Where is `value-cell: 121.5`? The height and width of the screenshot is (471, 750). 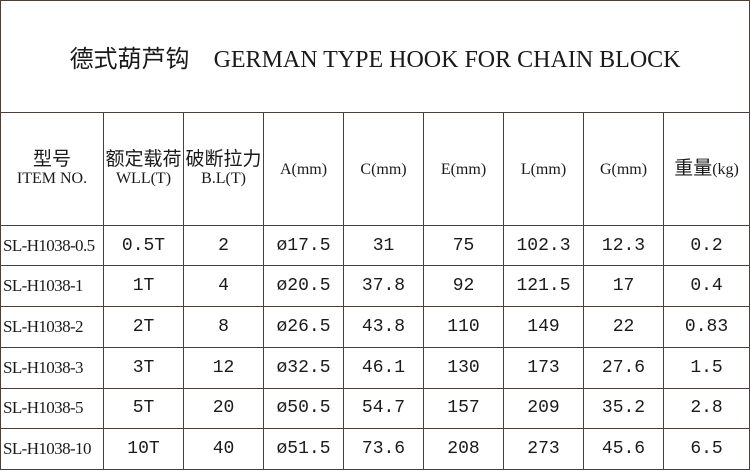
value-cell: 121.5 is located at coordinates (543, 286).